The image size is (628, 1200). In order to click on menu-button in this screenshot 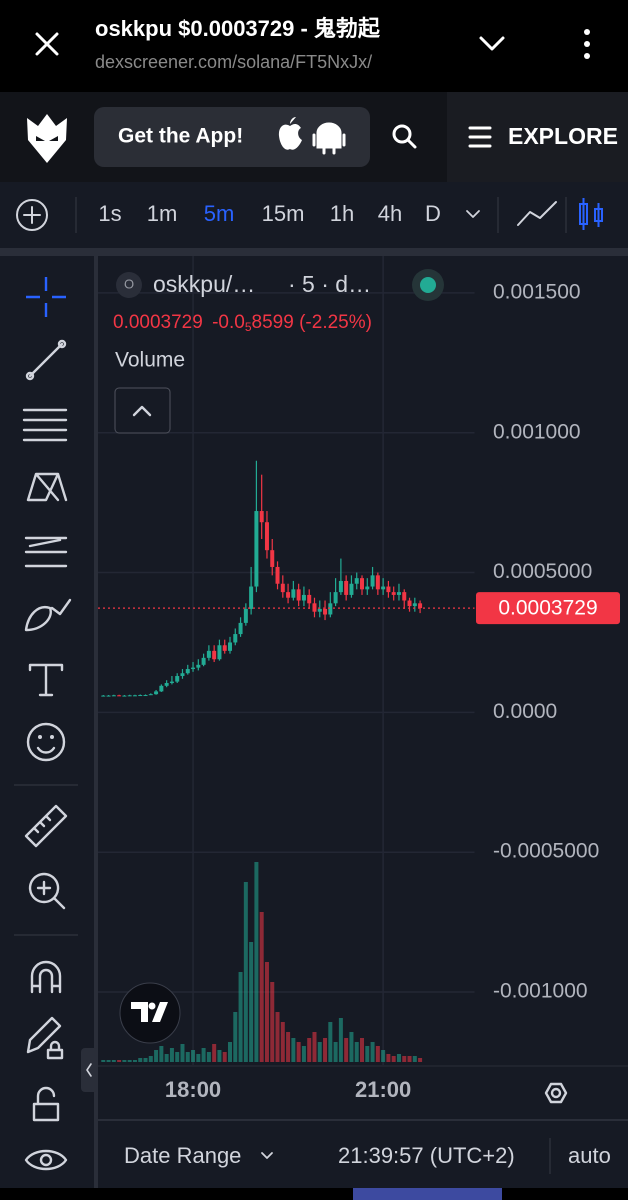, I will do `click(587, 44)`.